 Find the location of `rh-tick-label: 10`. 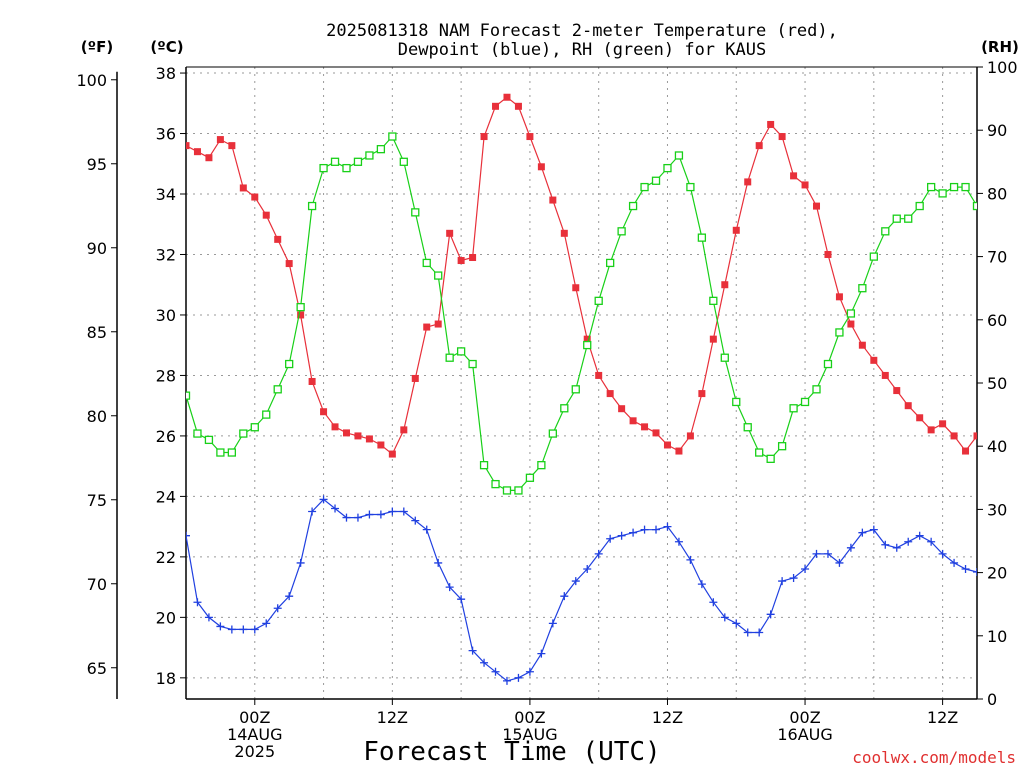

rh-tick-label: 10 is located at coordinates (997, 636).